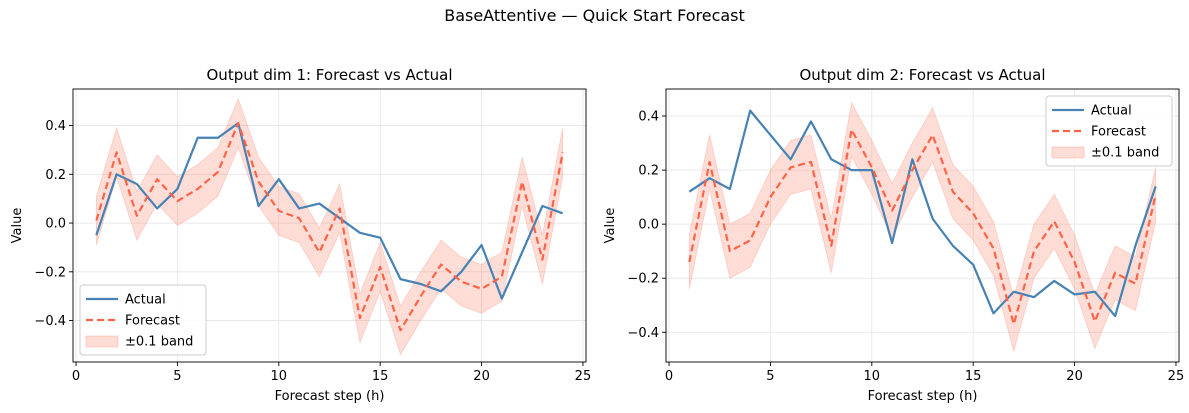  I want to click on panel-title: Output dim 2: Forecast vs Actual, so click(923, 75).